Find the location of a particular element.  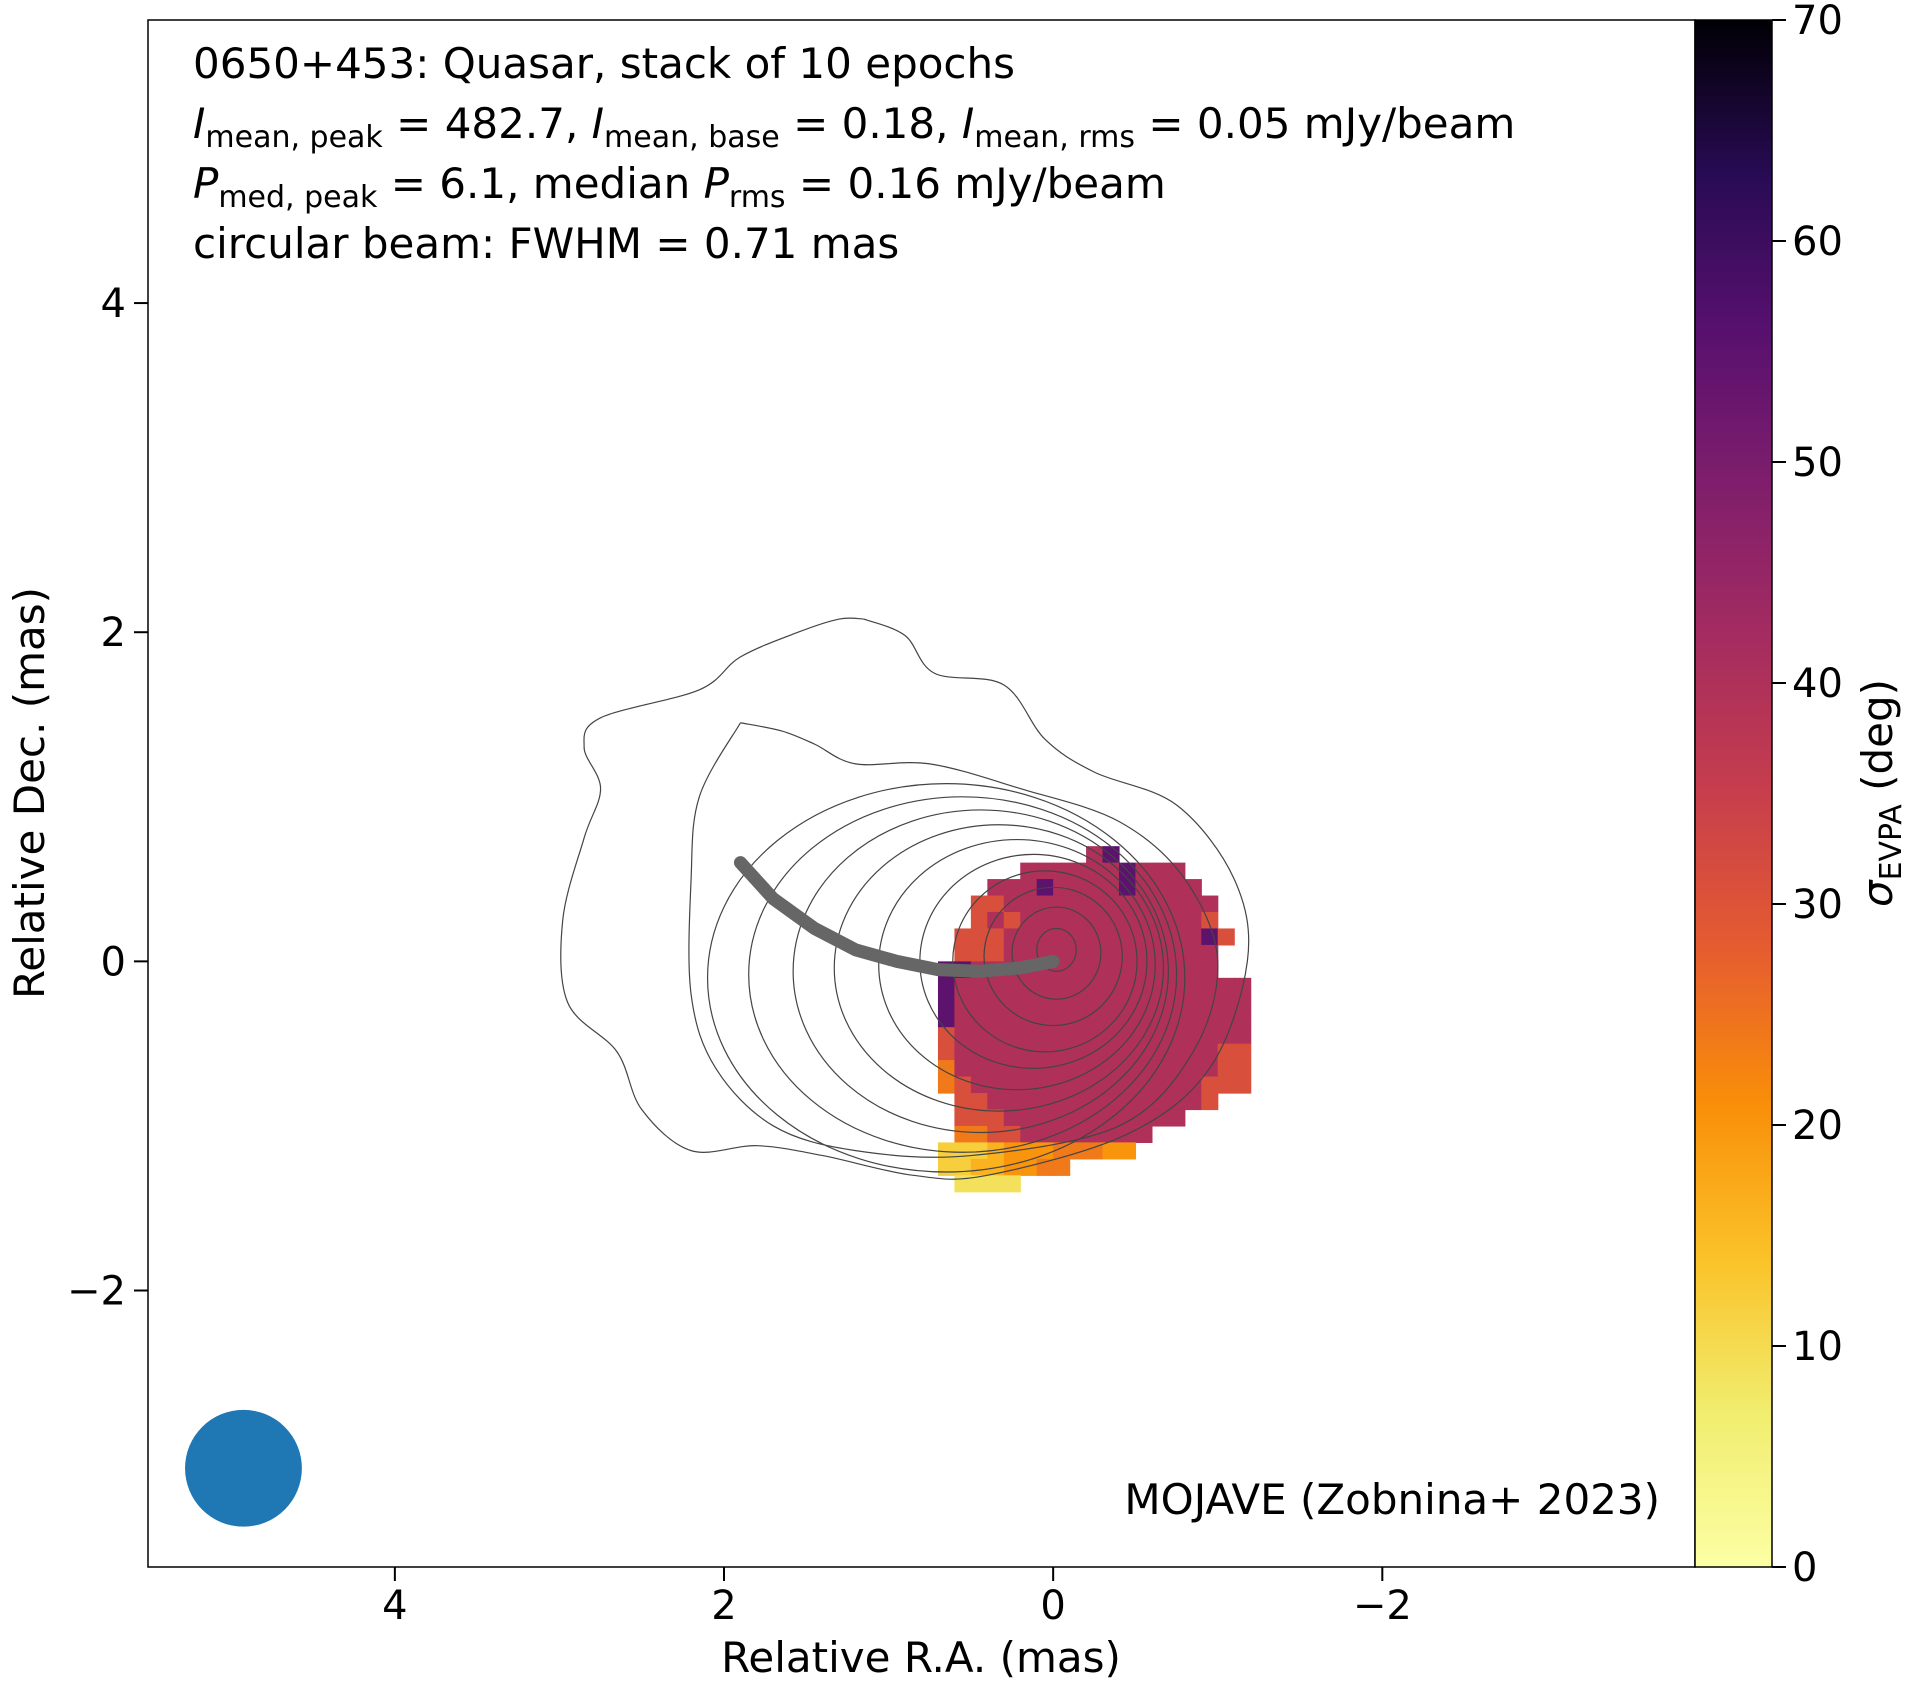

colorbar is located at coordinates (1733, 793).